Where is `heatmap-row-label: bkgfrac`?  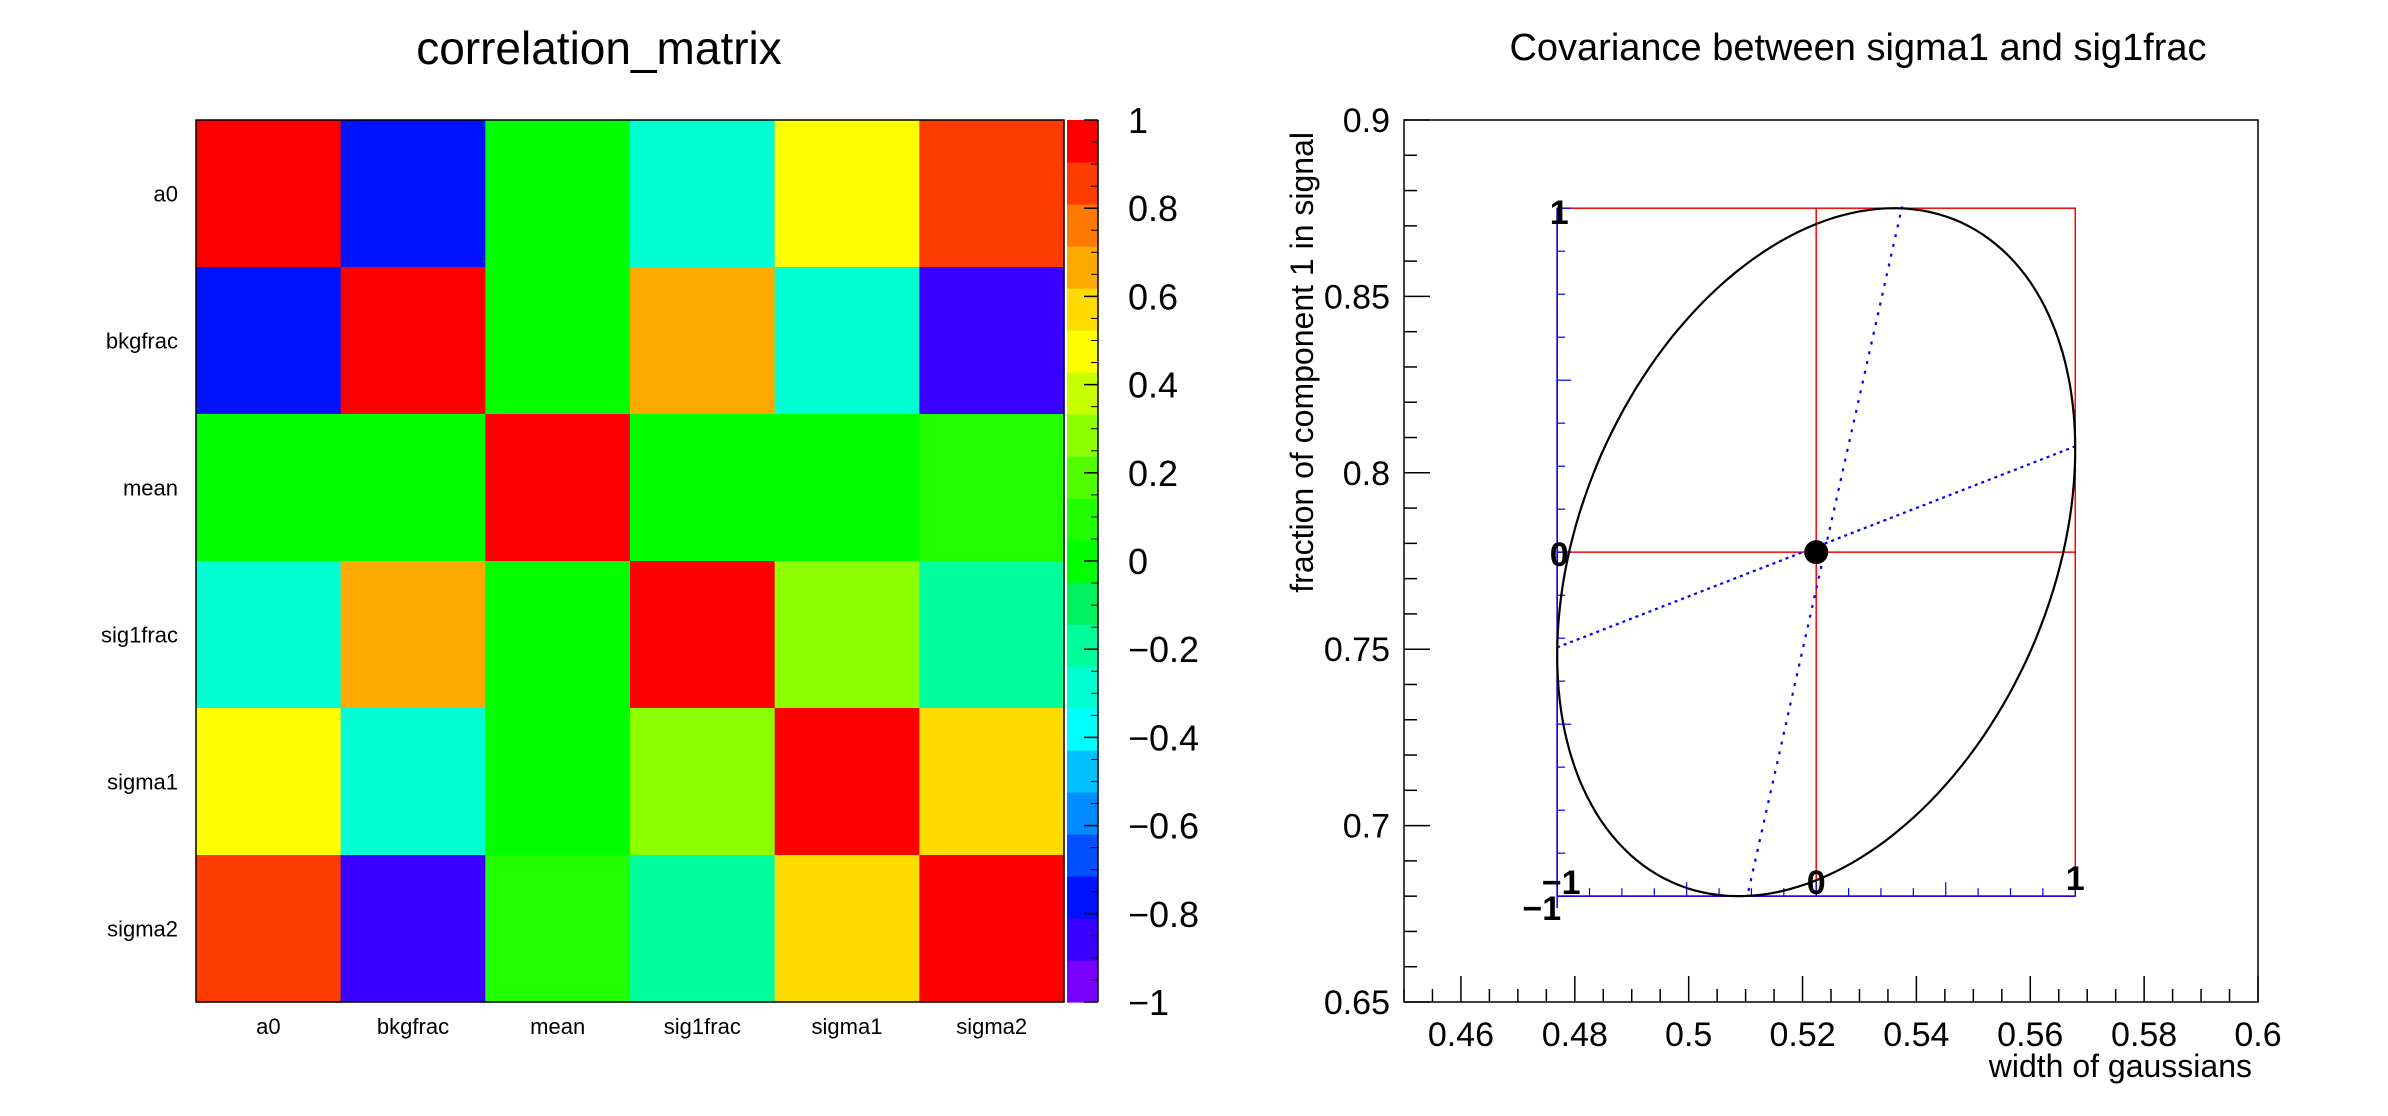
heatmap-row-label: bkgfrac is located at coordinates (142, 341).